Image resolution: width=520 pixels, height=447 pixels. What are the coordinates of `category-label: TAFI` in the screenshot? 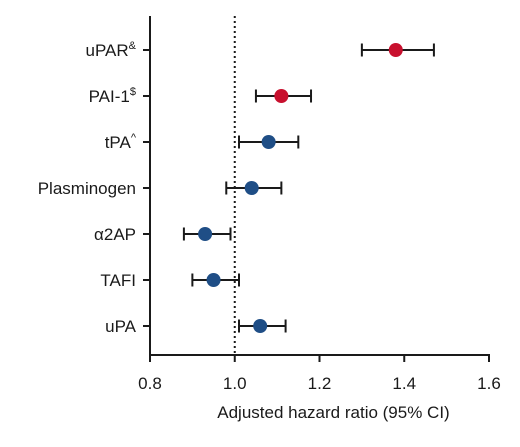 It's located at (118, 280).